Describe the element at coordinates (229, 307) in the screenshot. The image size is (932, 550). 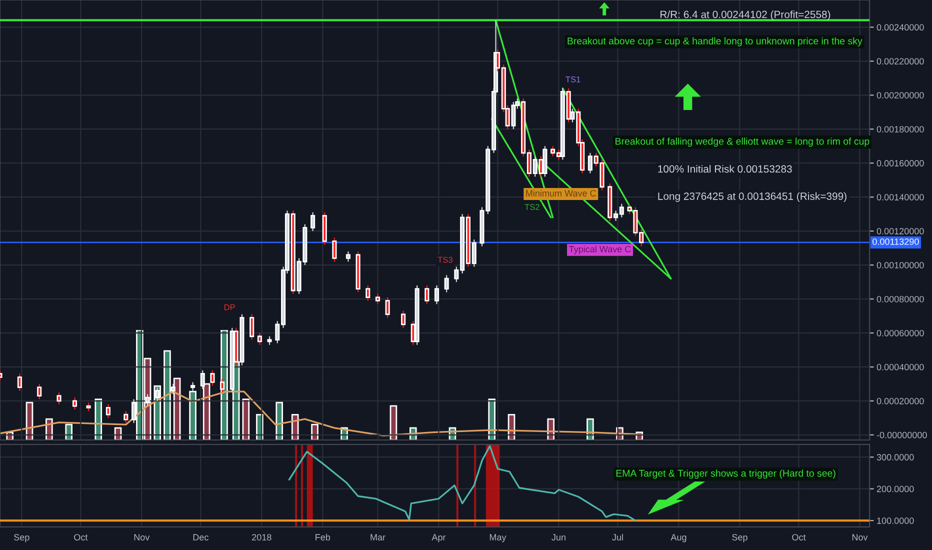
I see `annotation: DP` at that location.